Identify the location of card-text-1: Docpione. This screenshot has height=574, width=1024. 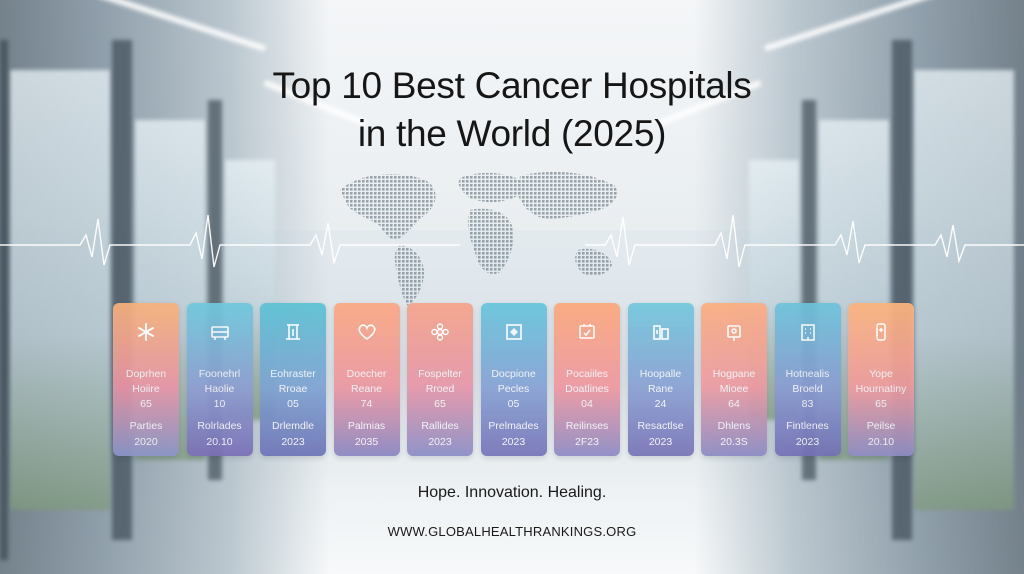
(513, 374).